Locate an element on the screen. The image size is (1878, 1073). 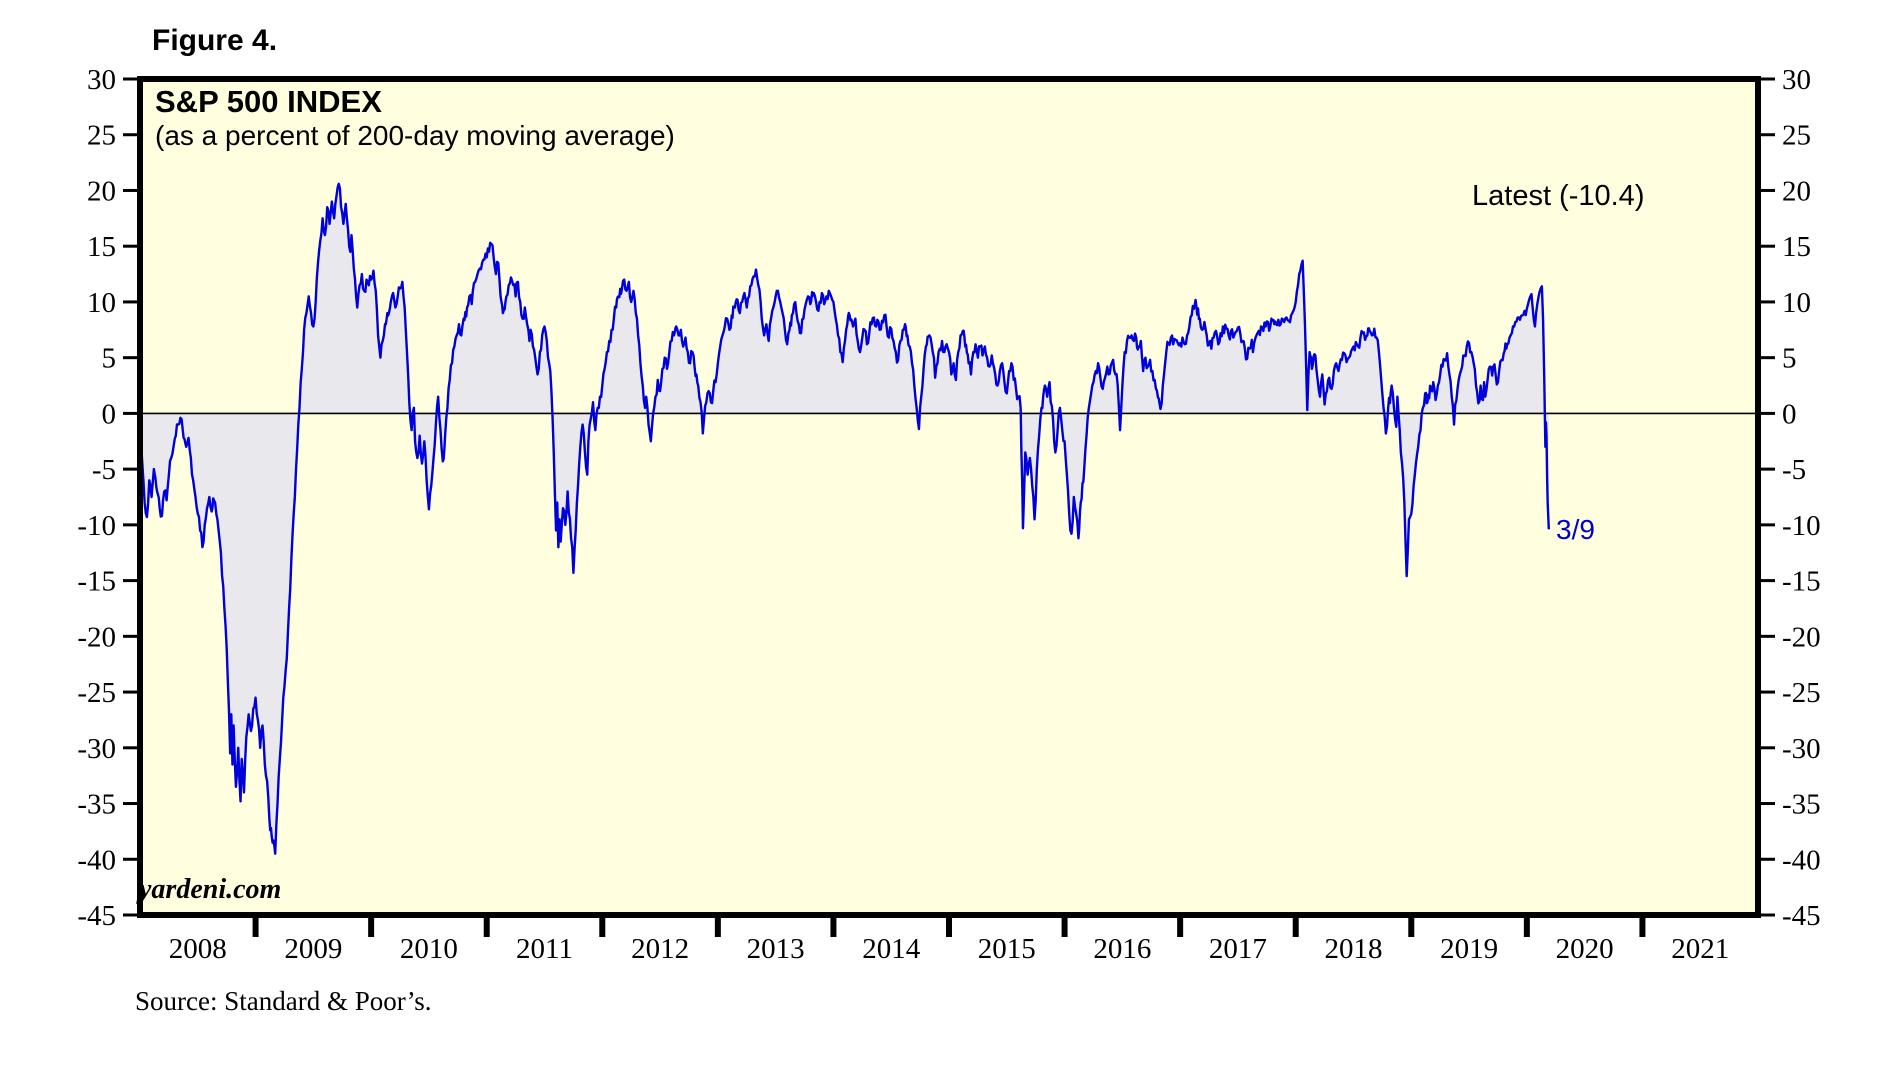
y-axis-label-left: 15 is located at coordinates (101, 247).